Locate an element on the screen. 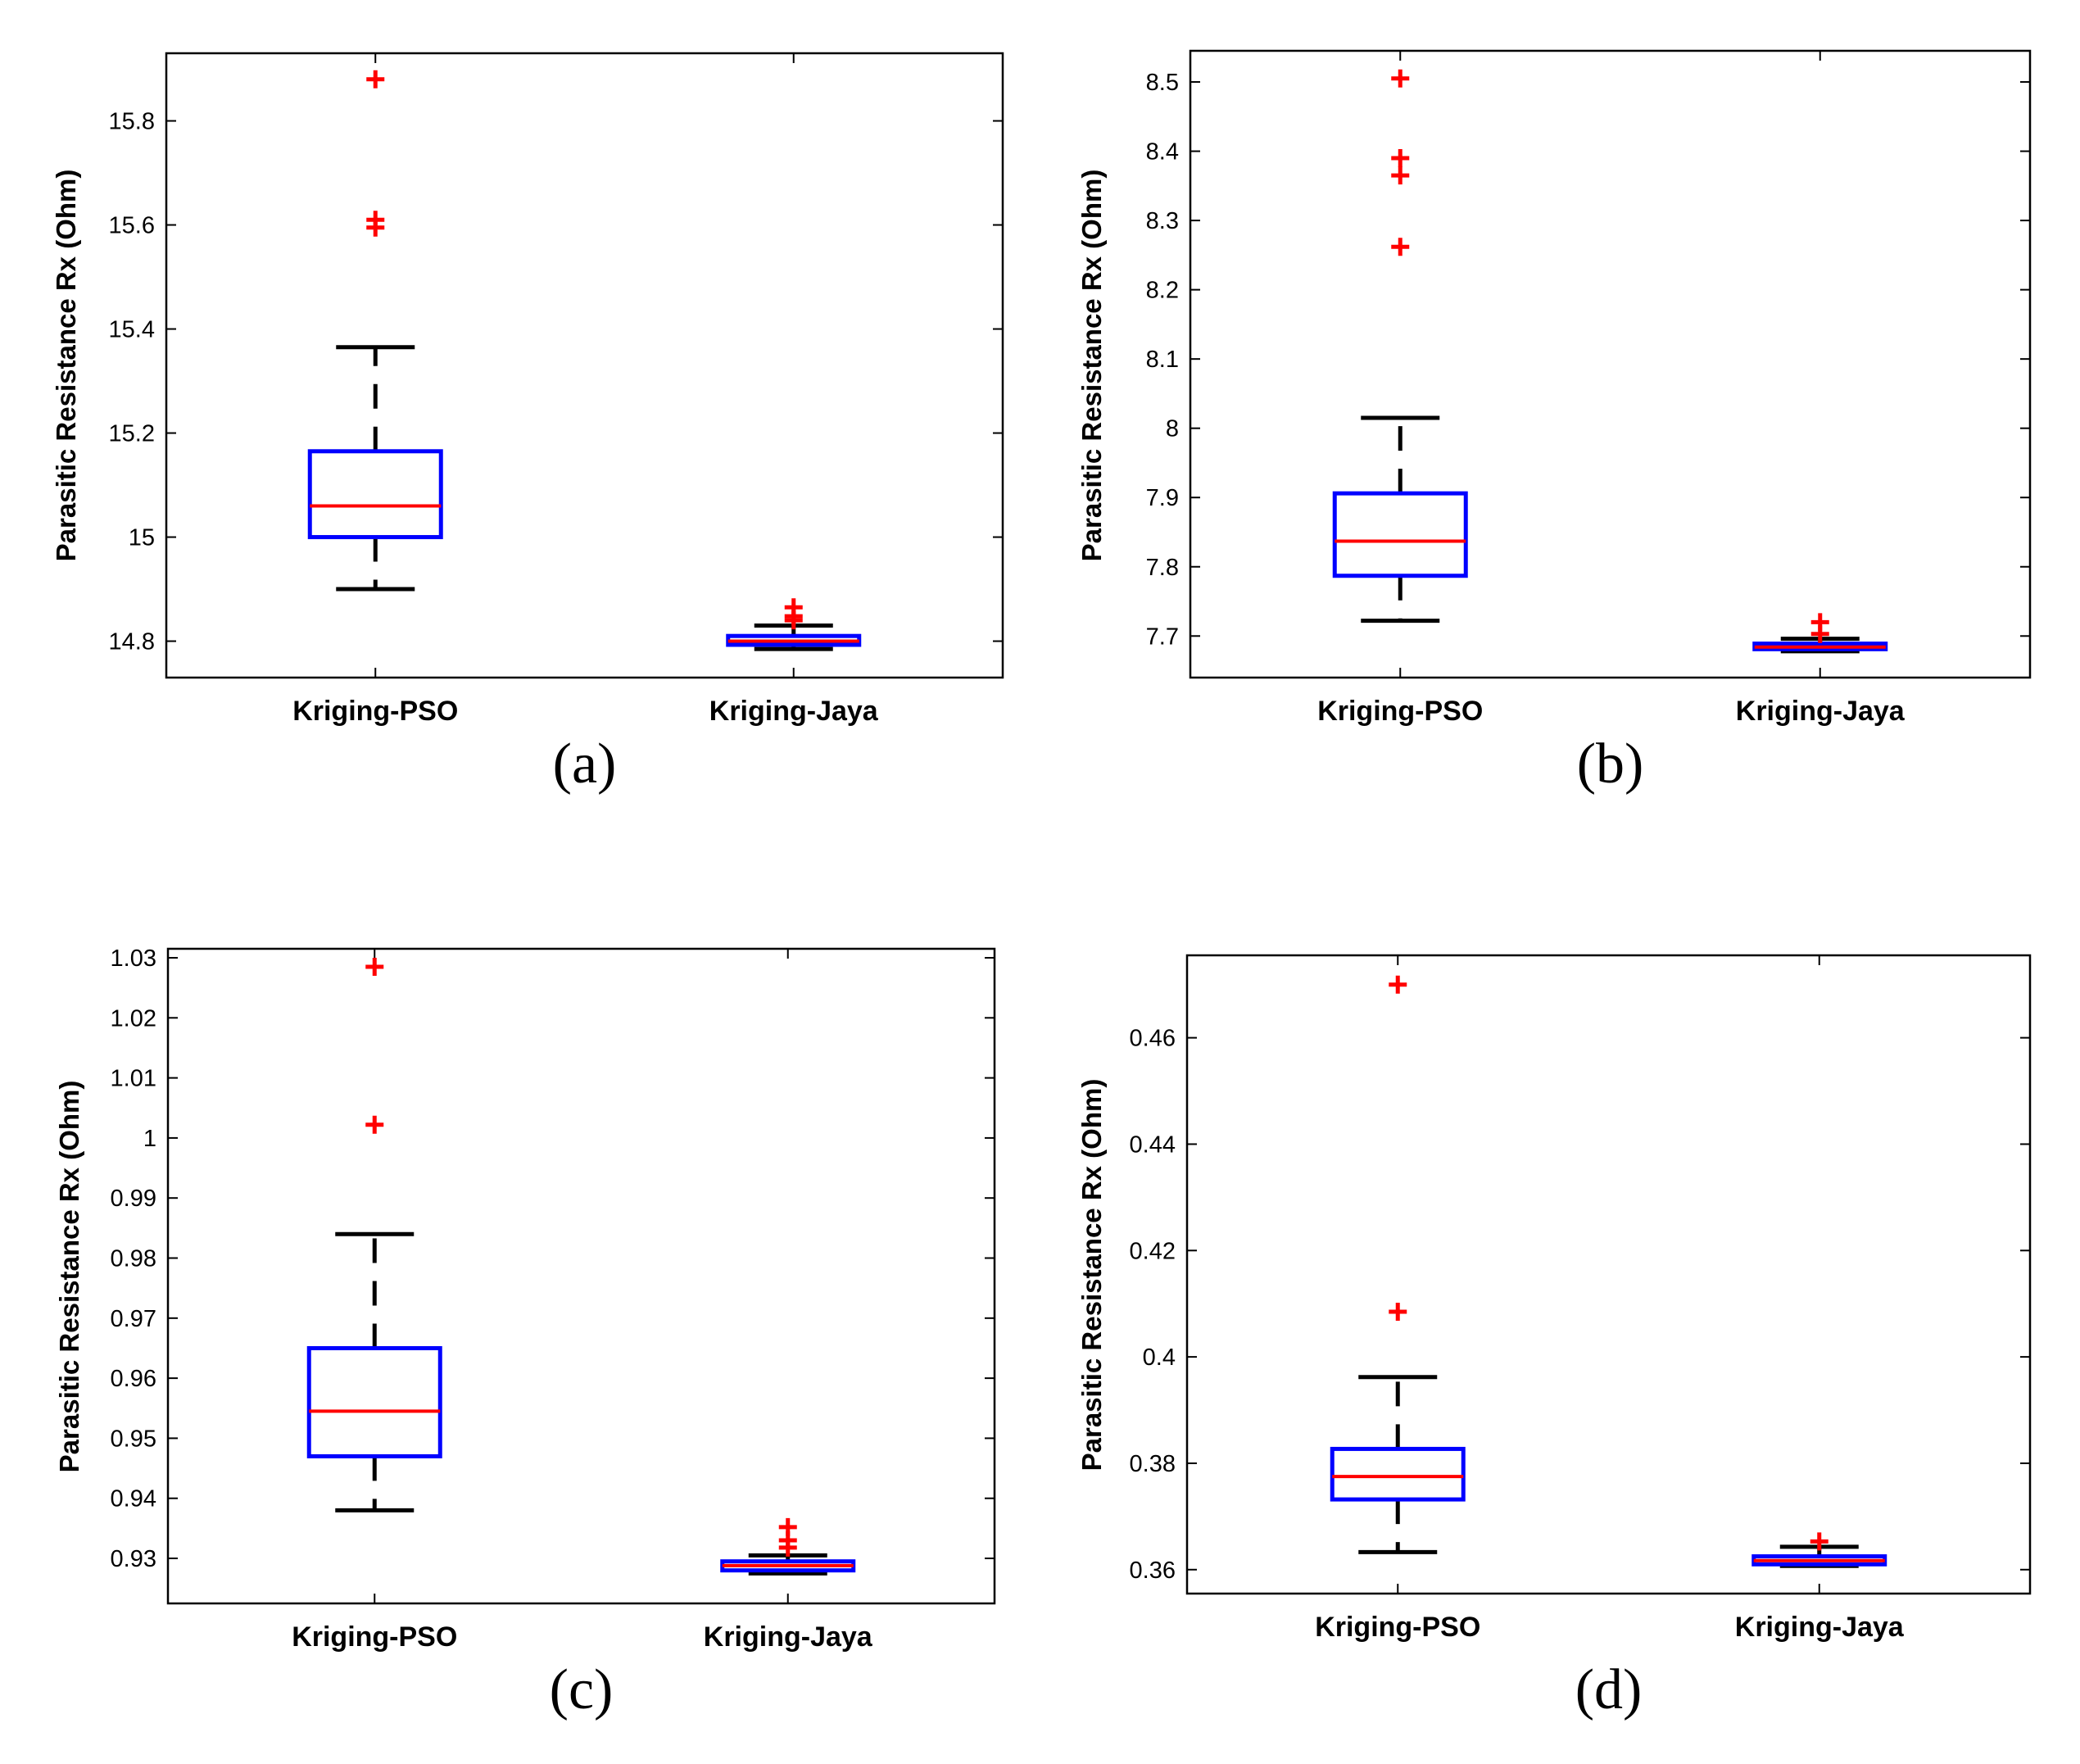 The image size is (2080, 1764). y-tick-label: 1.02 is located at coordinates (133, 1018).